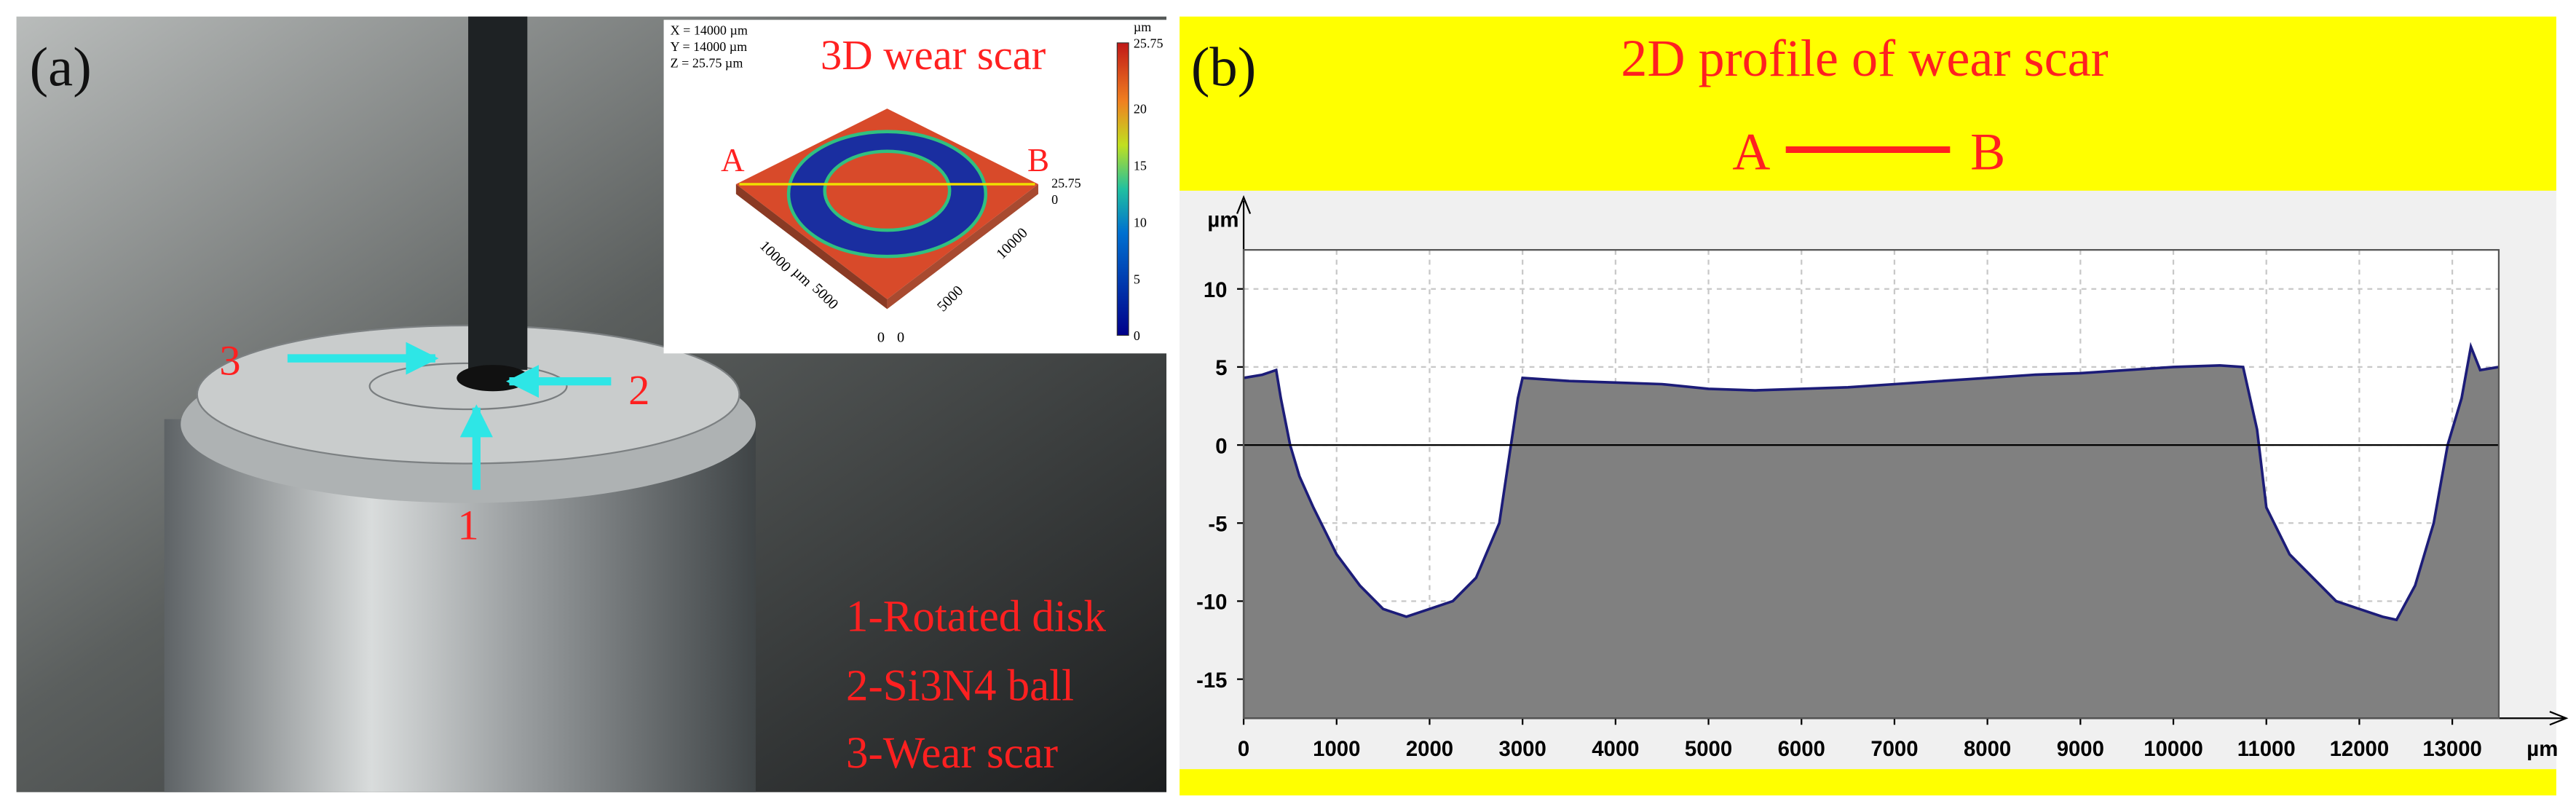 Image resolution: width=2576 pixels, height=812 pixels. What do you see at coordinates (707, 63) in the screenshot?
I see `inset-info: Z = 25.75 µm` at bounding box center [707, 63].